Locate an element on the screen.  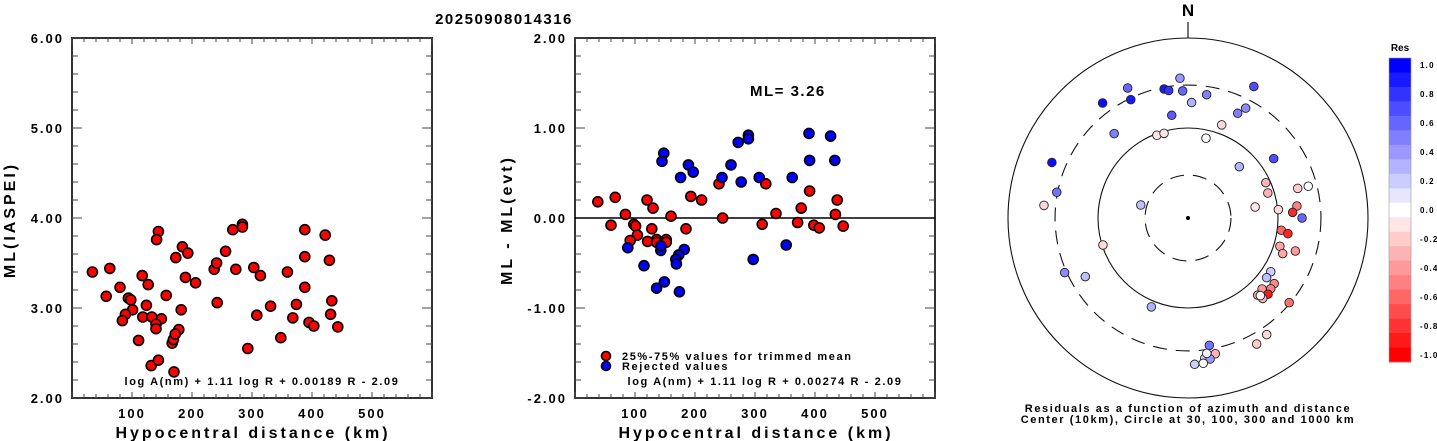
legend-label-rejected: Rejected values is located at coordinates (675, 367).